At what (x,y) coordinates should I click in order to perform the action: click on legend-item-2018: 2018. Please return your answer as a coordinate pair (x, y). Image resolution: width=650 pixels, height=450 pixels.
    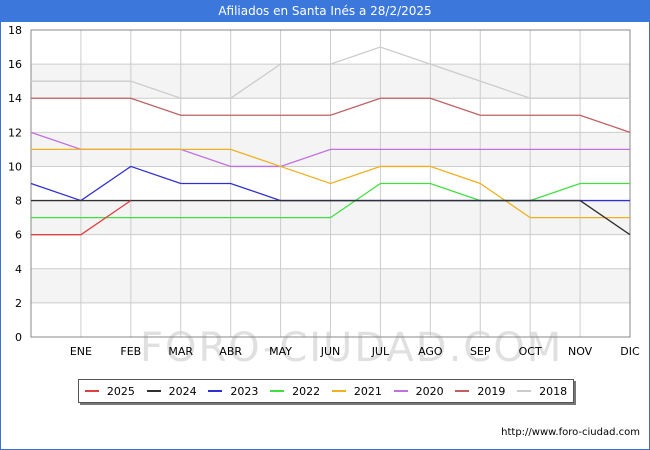
    Looking at the image, I should click on (542, 391).